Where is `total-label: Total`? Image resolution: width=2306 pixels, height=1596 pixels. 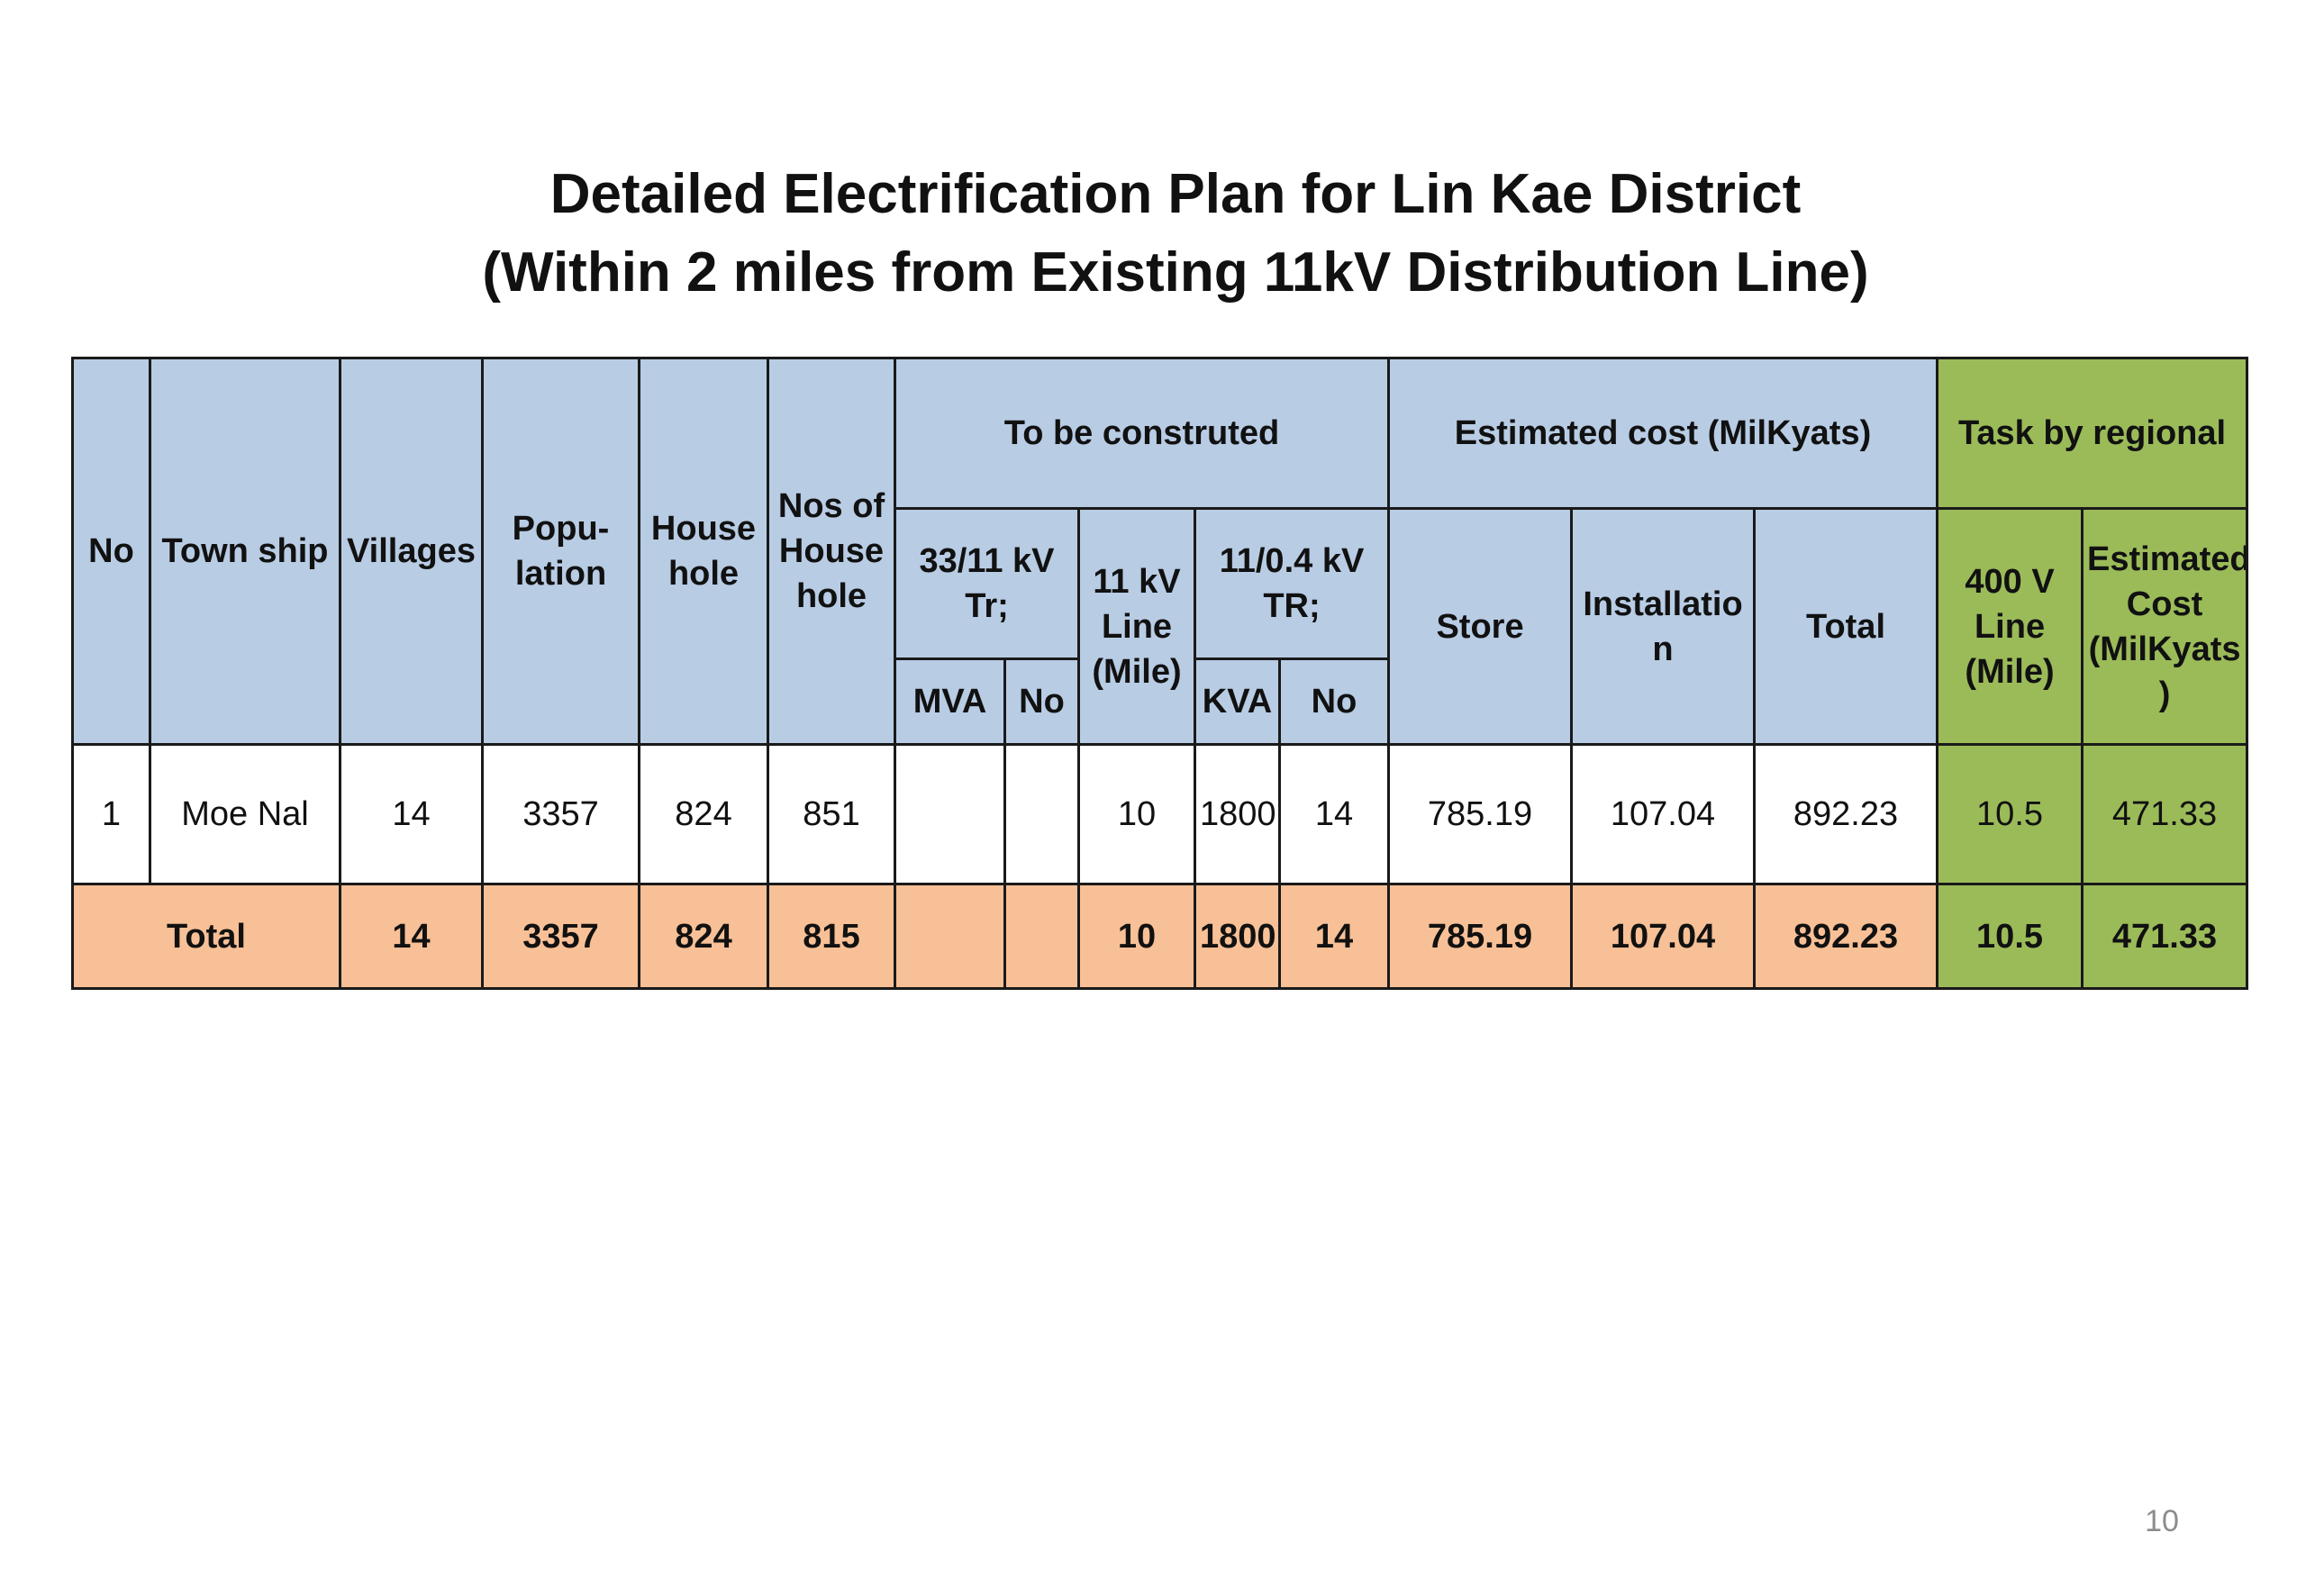 total-label: Total is located at coordinates (206, 936).